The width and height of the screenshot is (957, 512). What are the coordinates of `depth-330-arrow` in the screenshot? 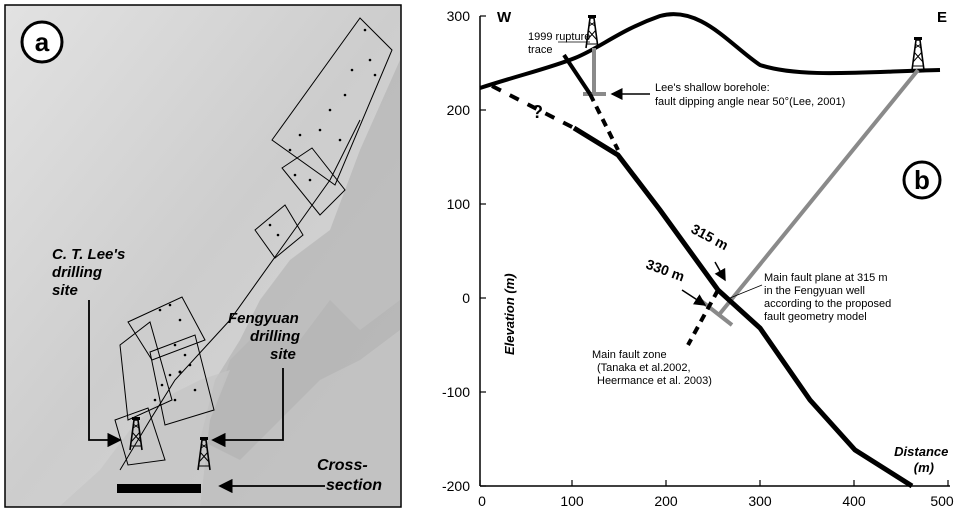 It's located at (694, 297).